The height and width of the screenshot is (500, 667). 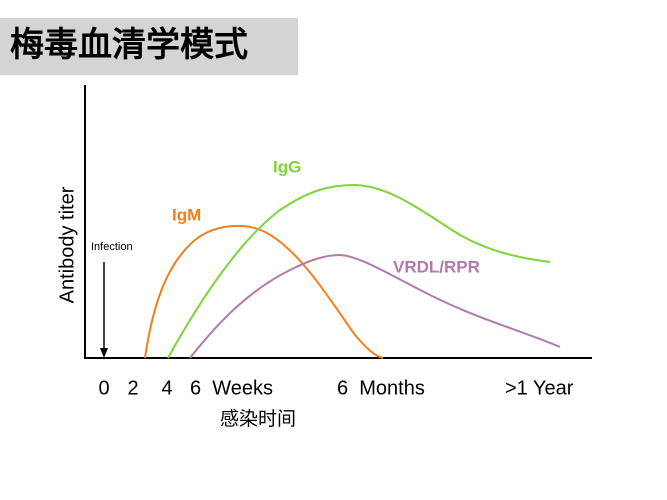 What do you see at coordinates (539, 388) in the screenshot?
I see `x-label: >1 Year` at bounding box center [539, 388].